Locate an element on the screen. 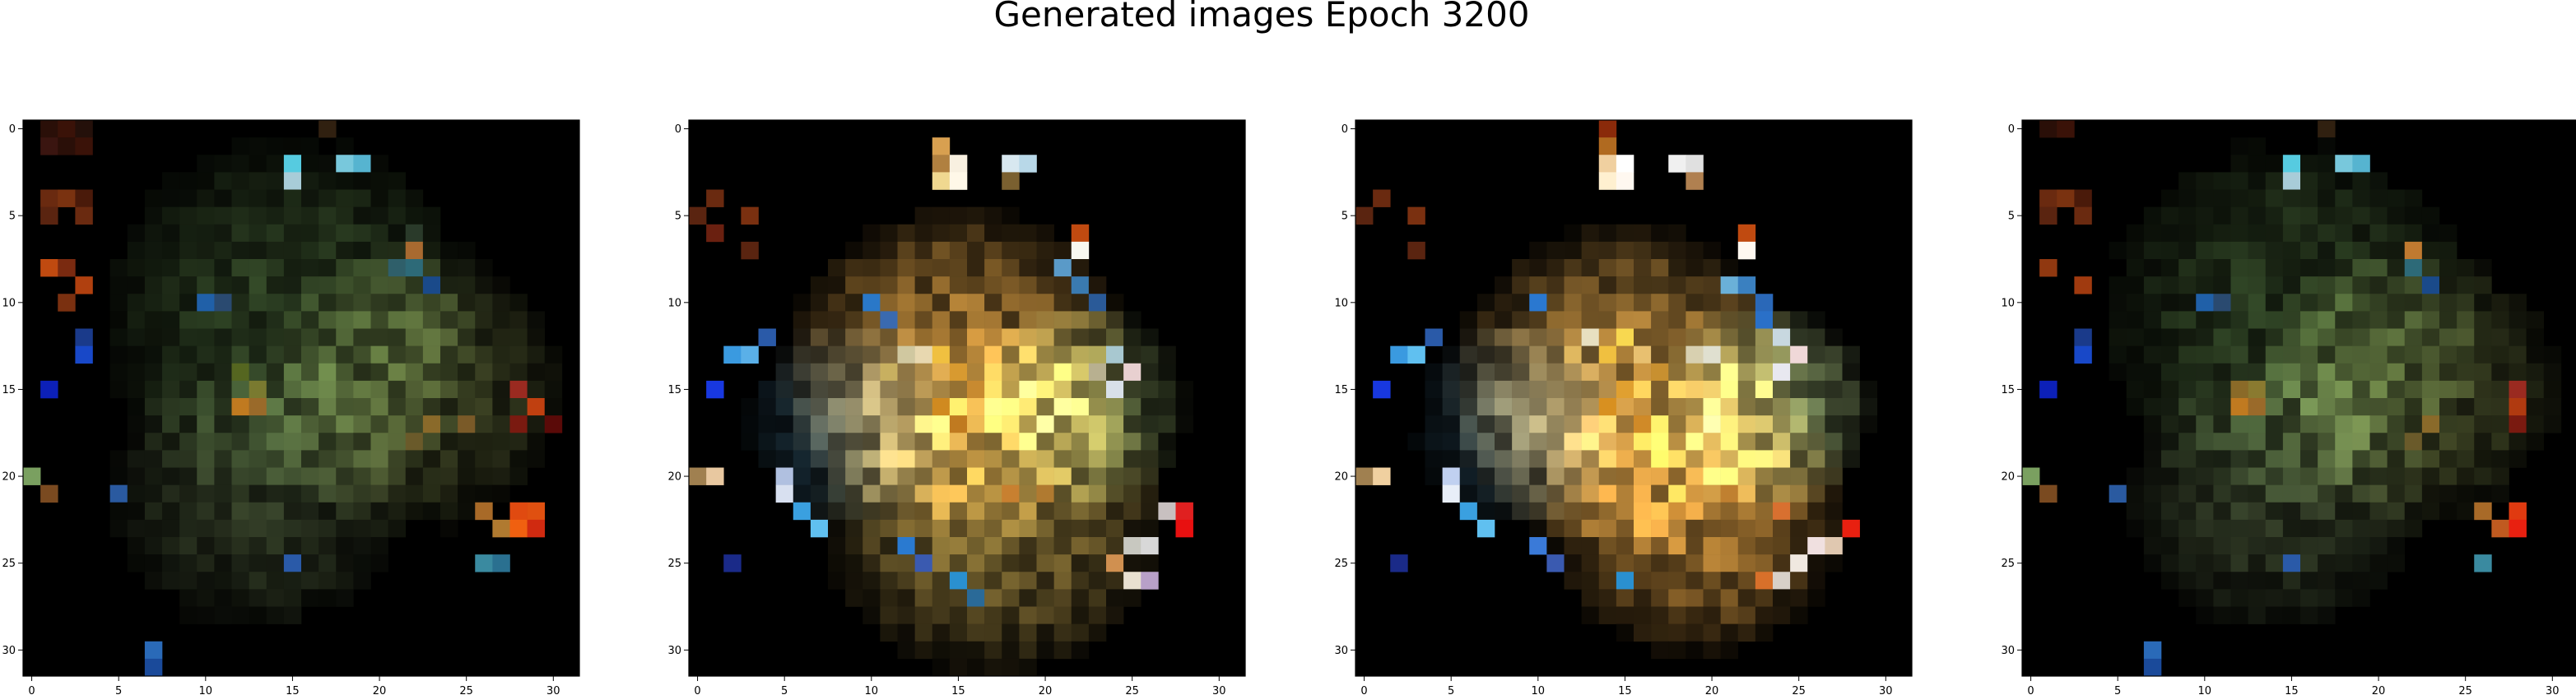  y-tick-label: 0 is located at coordinates (2011, 129).